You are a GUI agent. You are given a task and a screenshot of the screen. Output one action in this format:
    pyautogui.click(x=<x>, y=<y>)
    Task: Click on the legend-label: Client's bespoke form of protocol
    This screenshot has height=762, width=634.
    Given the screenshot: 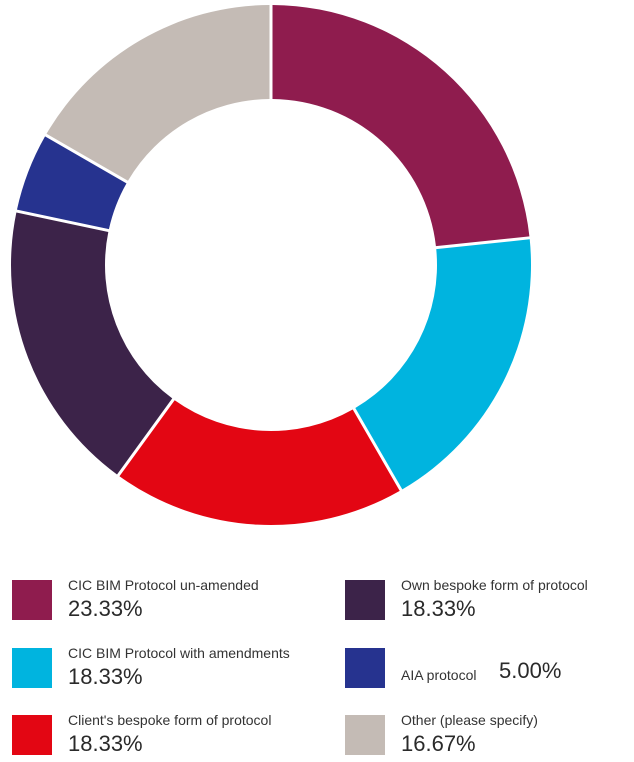 What is the action you would take?
    pyautogui.click(x=170, y=720)
    